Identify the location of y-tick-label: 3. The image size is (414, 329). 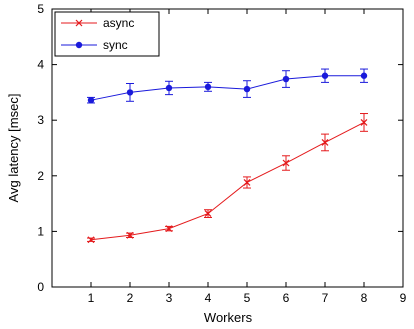
(40, 120).